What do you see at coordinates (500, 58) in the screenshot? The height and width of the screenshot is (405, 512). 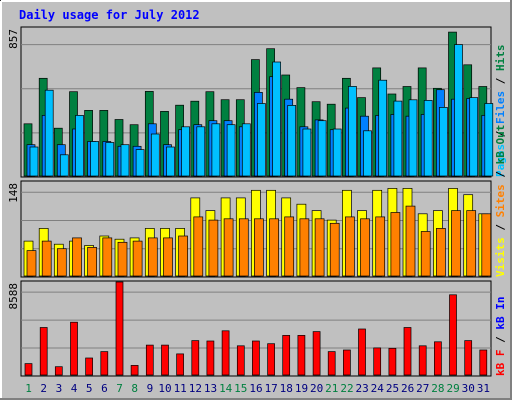 I see `legend-hits: Hits` at bounding box center [500, 58].